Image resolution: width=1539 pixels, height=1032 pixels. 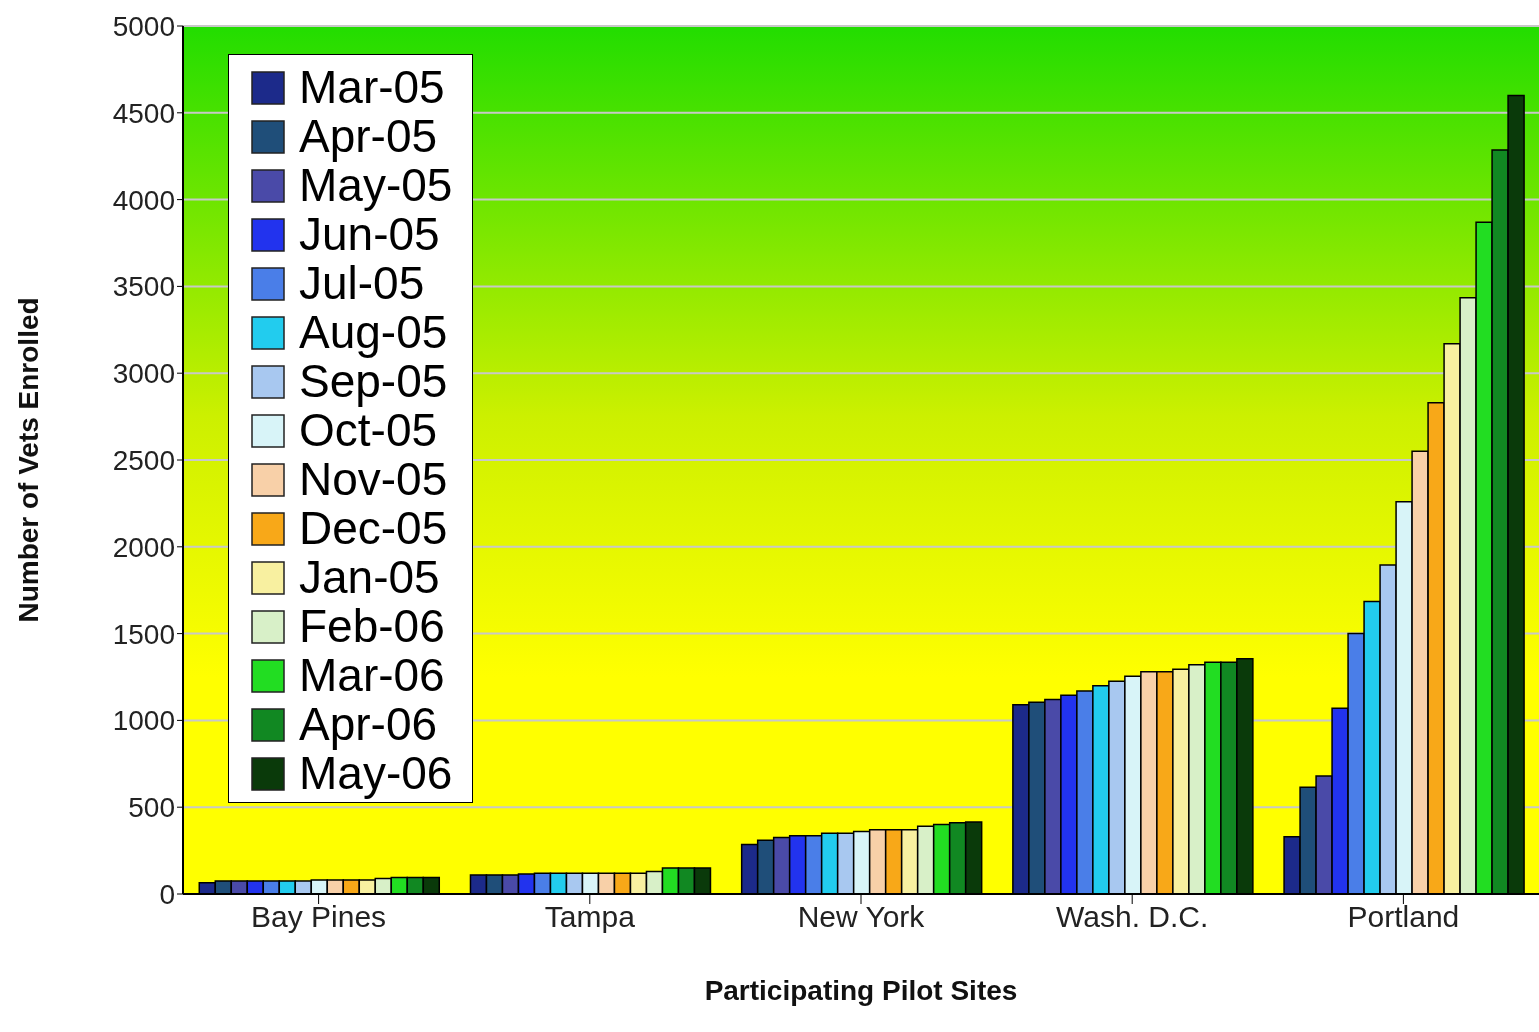 What do you see at coordinates (143, 374) in the screenshot?
I see `y-tick-label: 3000` at bounding box center [143, 374].